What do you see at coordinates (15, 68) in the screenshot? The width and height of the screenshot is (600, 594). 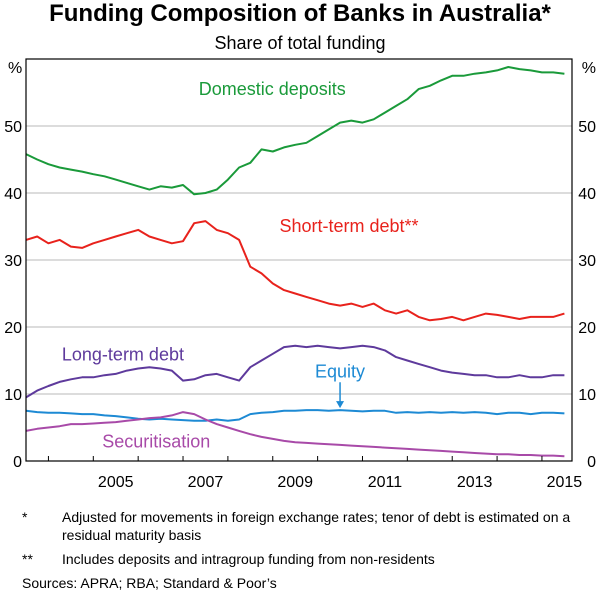 I see `left-unit-label: %` at bounding box center [15, 68].